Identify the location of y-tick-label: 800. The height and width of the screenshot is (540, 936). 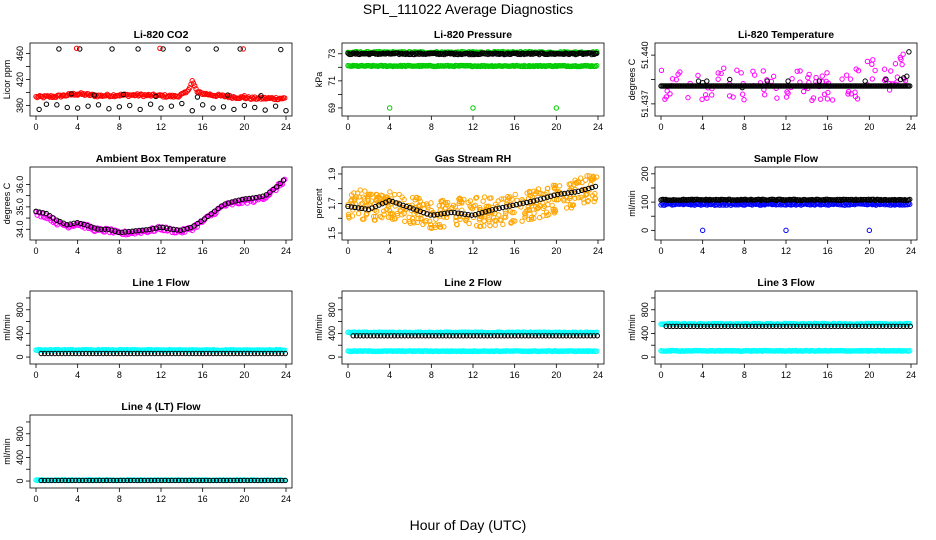
(332, 309).